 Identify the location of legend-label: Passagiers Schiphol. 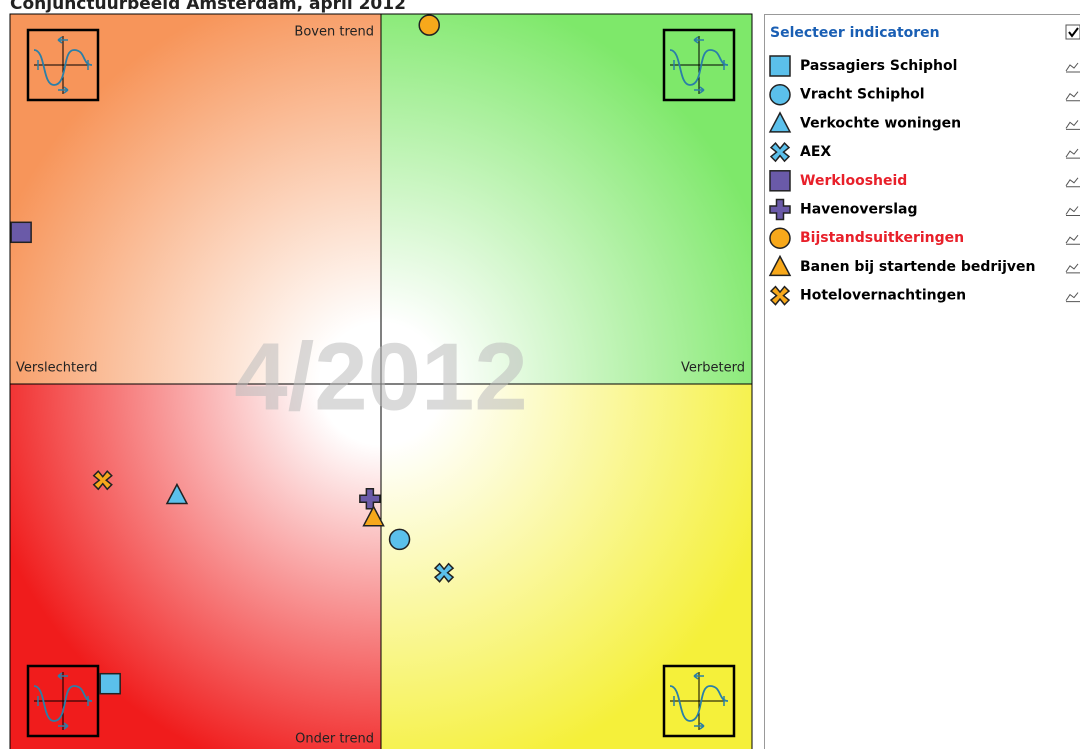
(878, 66).